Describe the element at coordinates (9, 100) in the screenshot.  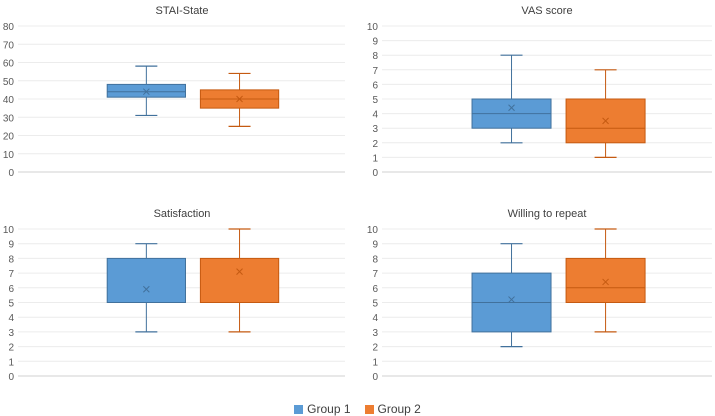
I see `y-tick-label: 40` at that location.